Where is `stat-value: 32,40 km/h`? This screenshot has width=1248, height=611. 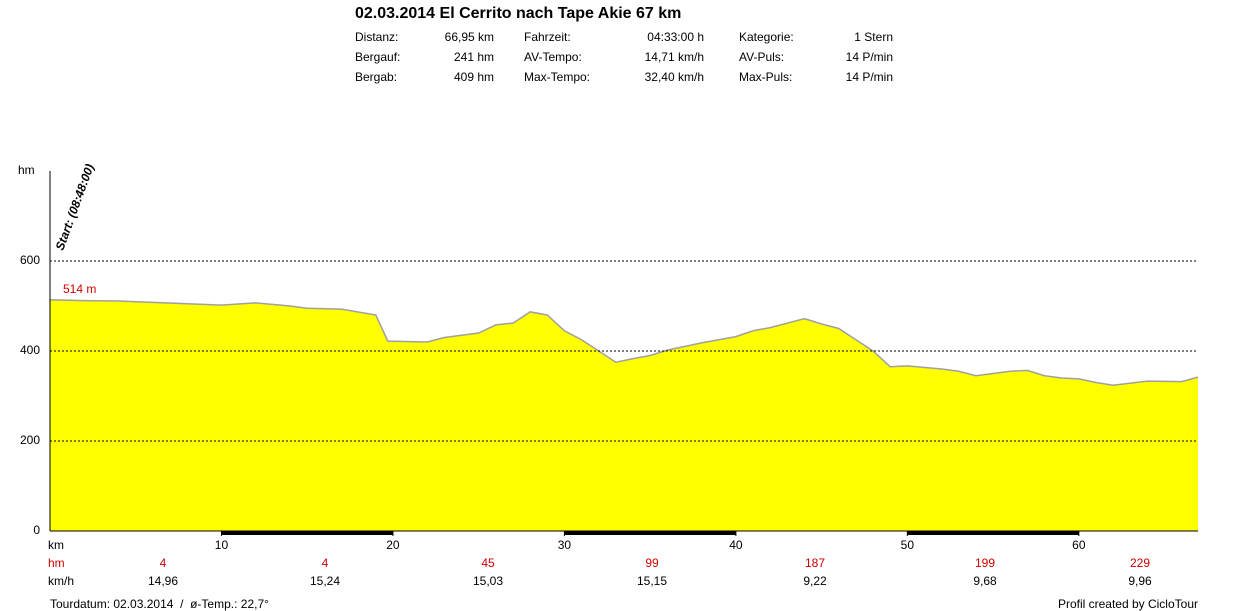
stat-value: 32,40 km/h is located at coordinates (674, 77).